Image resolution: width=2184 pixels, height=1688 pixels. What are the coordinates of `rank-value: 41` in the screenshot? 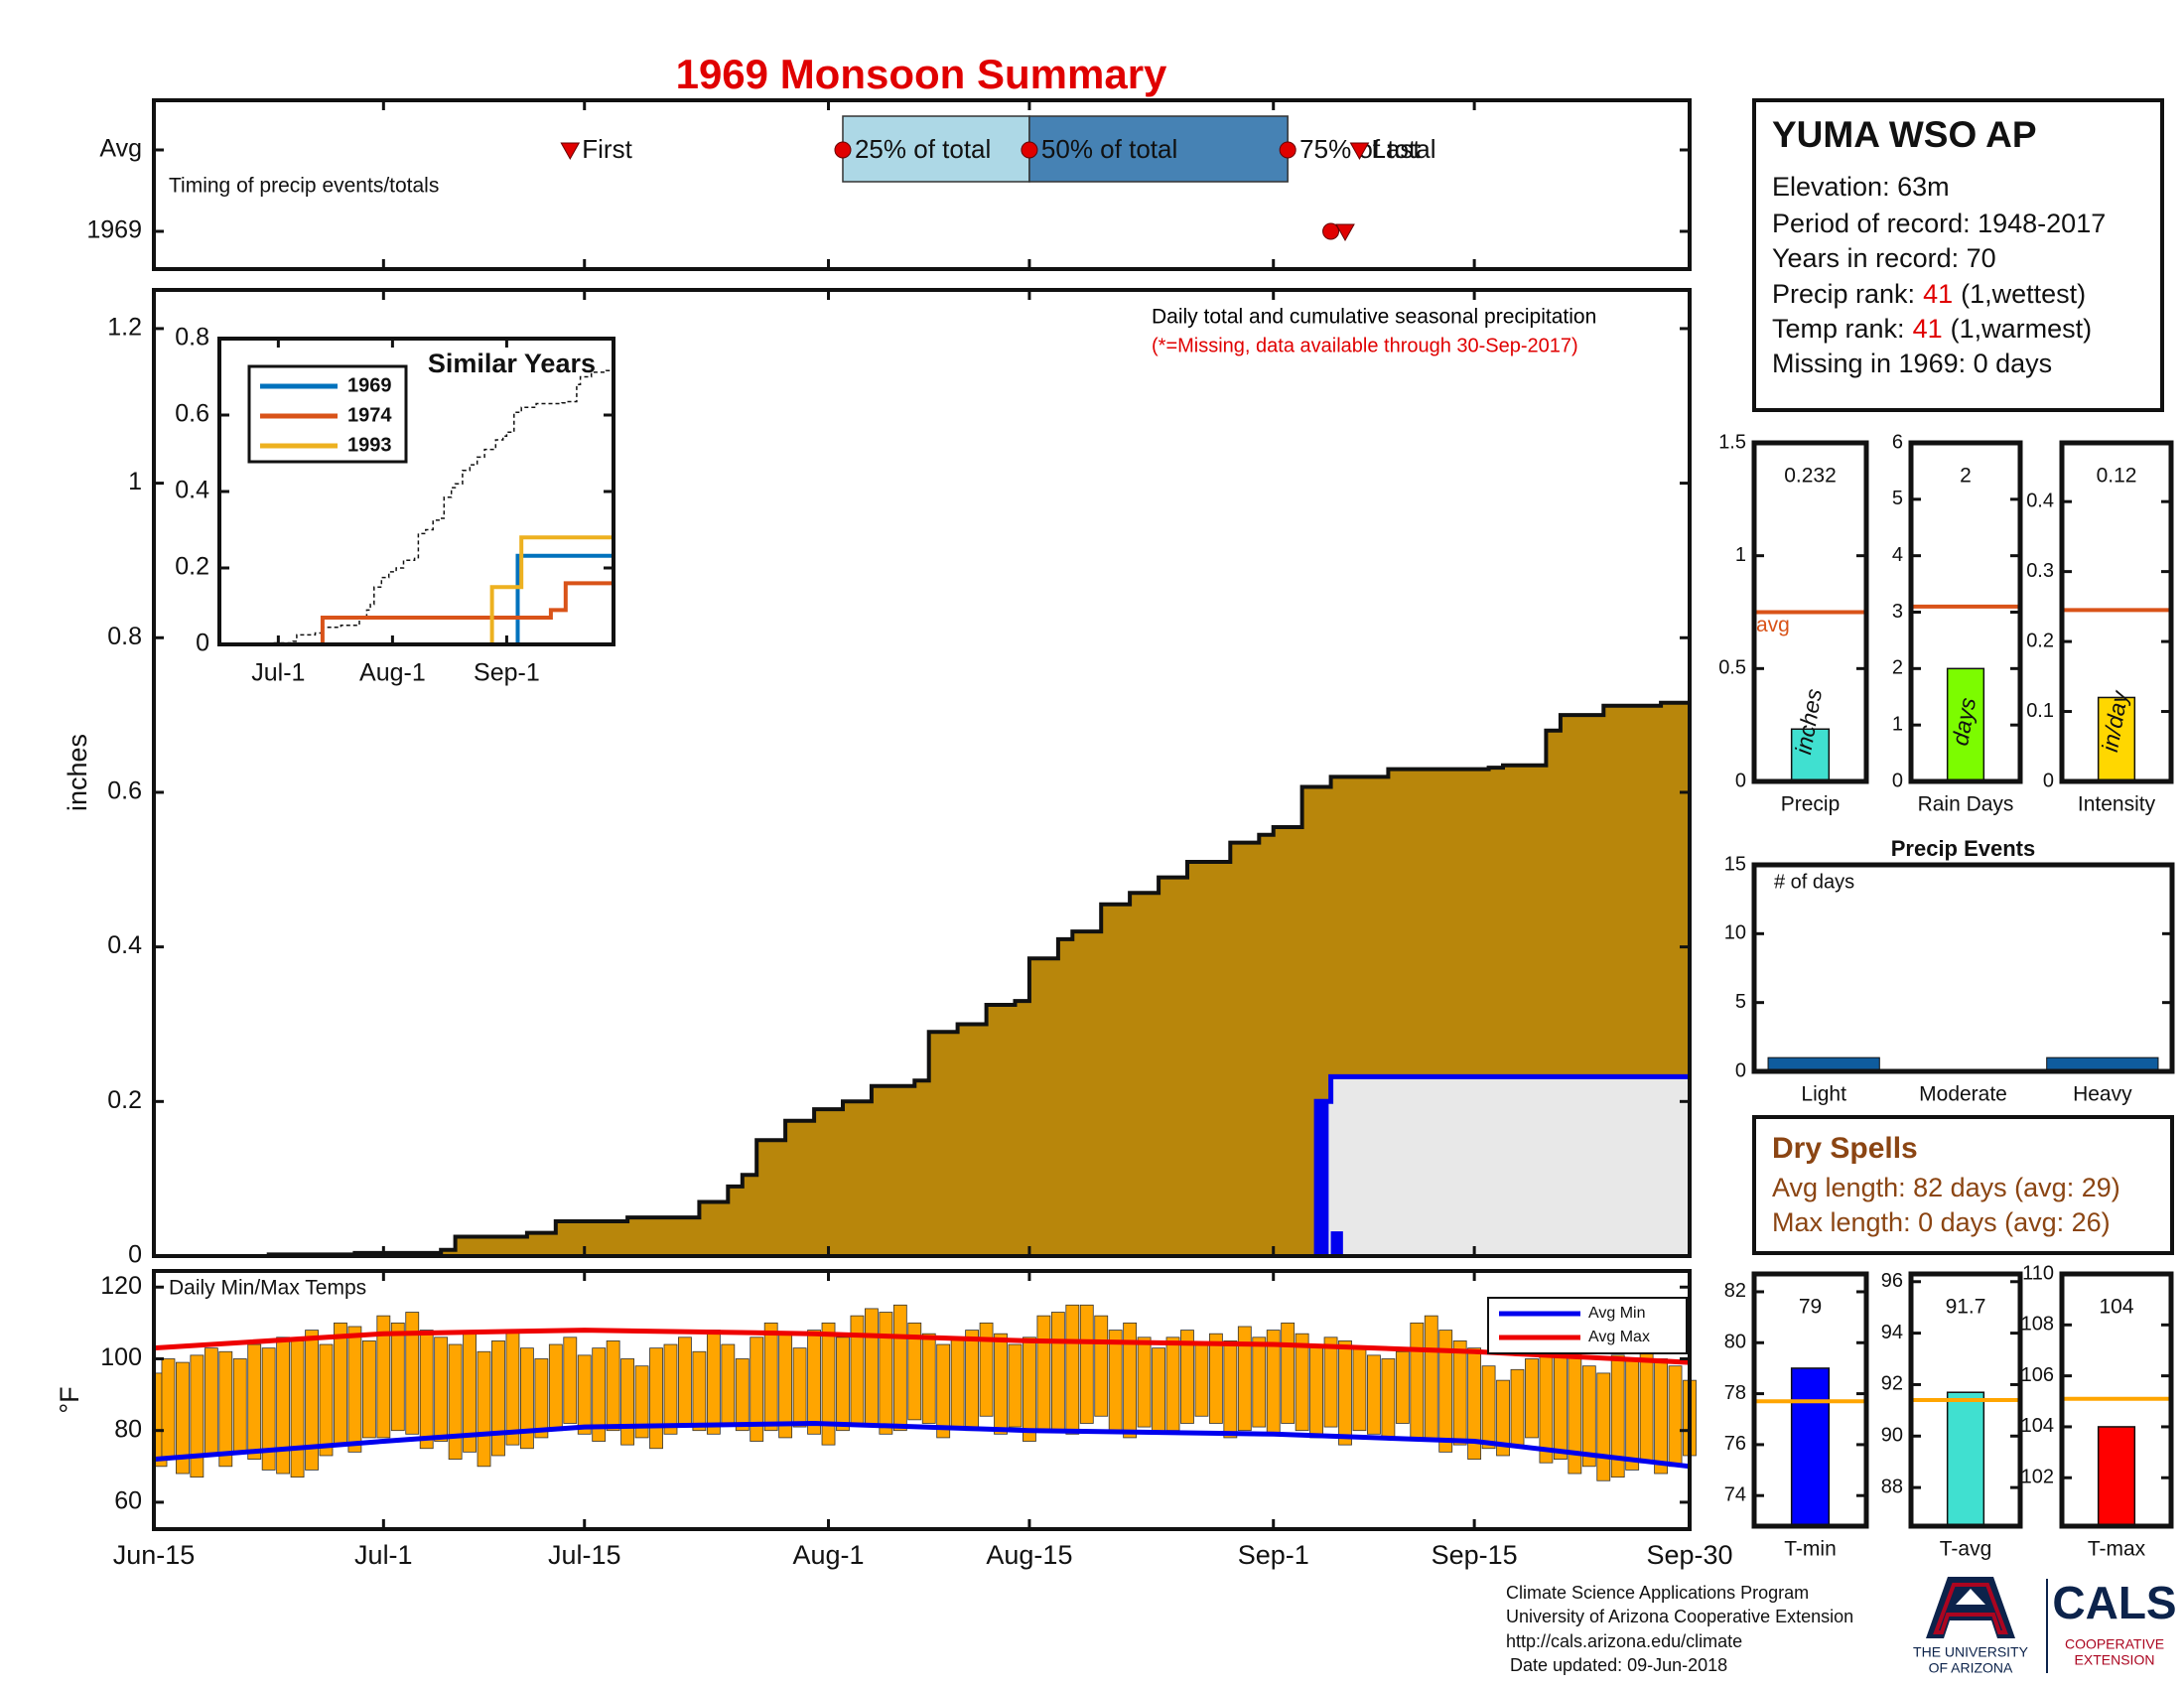 It's located at (1928, 329).